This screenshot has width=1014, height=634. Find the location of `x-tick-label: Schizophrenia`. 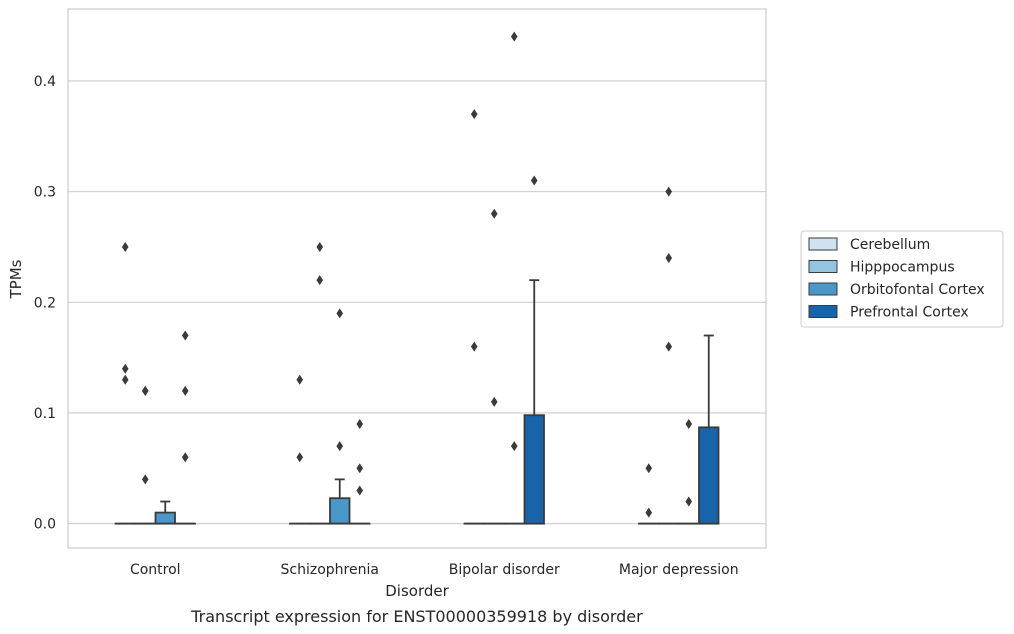

x-tick-label: Schizophrenia is located at coordinates (330, 570).